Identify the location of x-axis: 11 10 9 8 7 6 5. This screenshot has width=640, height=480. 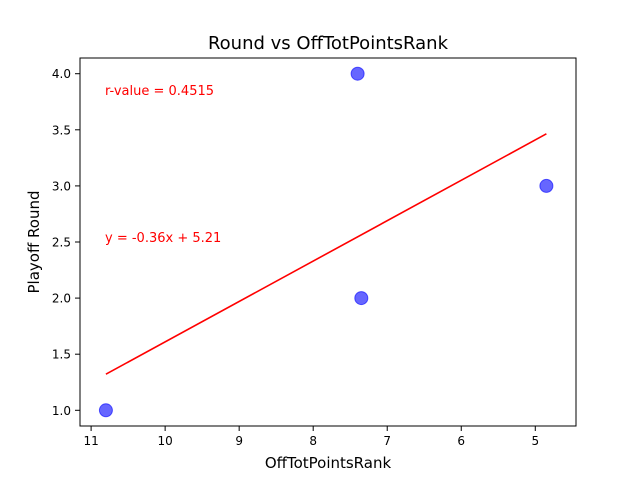
(311, 437).